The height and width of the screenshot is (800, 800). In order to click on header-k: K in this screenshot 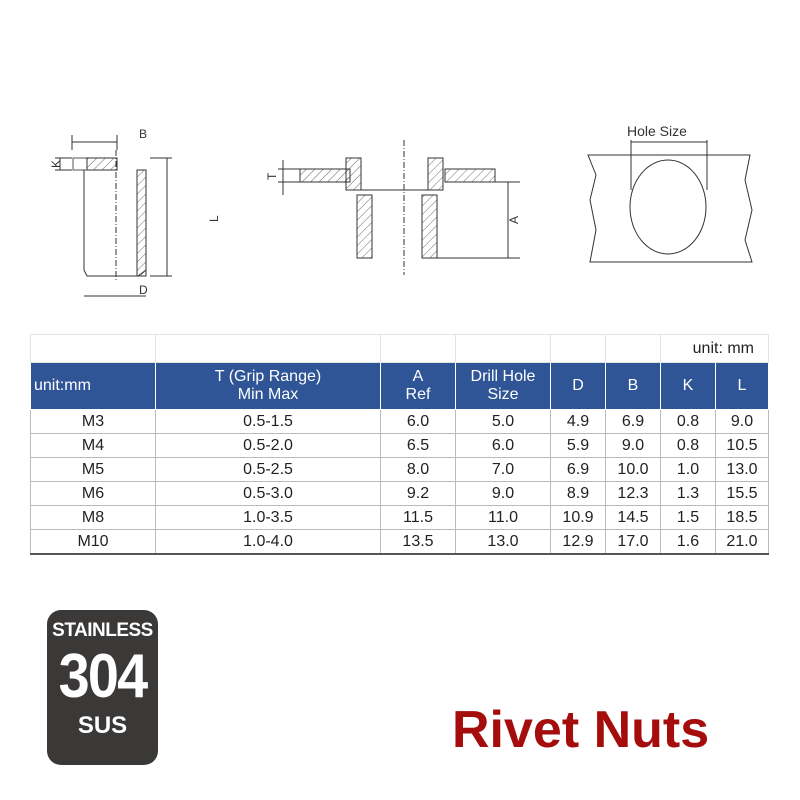, I will do `click(688, 386)`.